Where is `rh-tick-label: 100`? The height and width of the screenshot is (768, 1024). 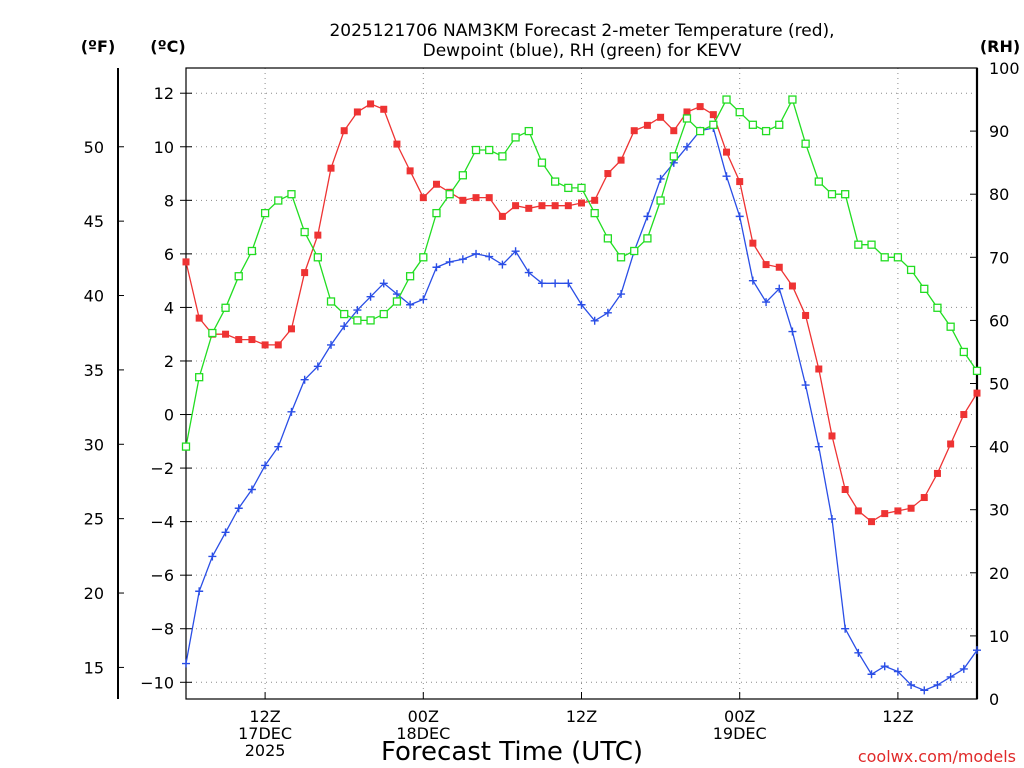
rh-tick-label: 100 is located at coordinates (1004, 68).